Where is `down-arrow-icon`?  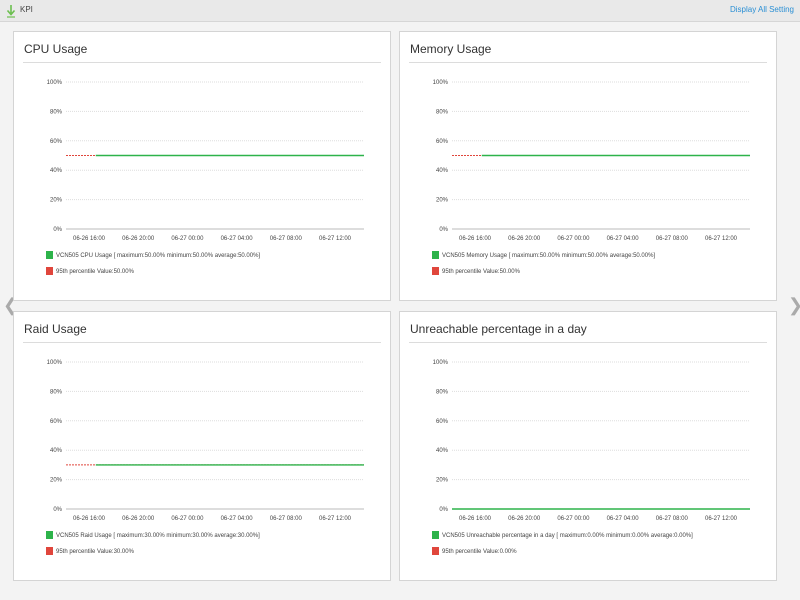
down-arrow-icon is located at coordinates (11, 11).